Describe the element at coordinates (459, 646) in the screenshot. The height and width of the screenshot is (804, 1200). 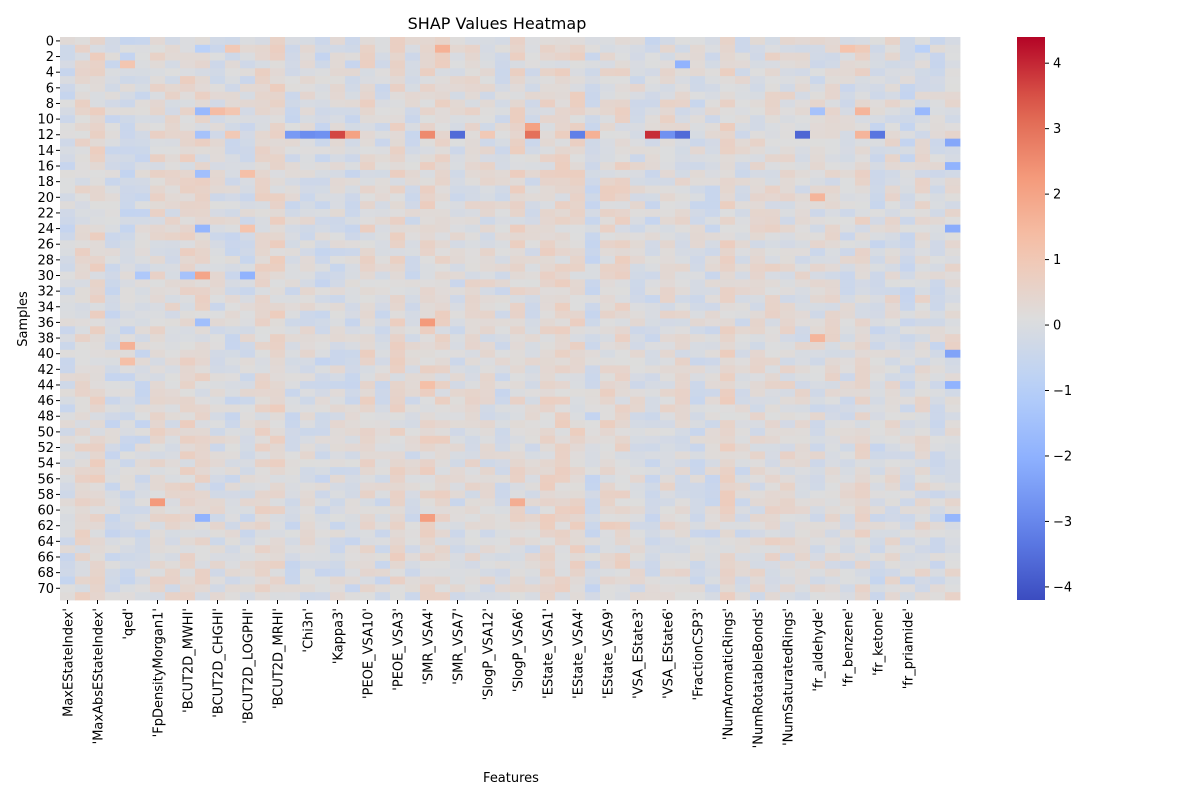
I see `x-tick-label: 'SMR_VSA7'` at that location.